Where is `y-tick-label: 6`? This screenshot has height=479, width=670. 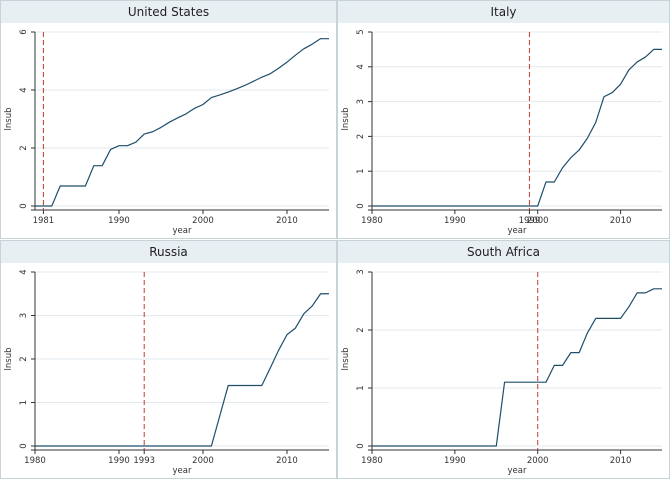 y-tick-label: 6 is located at coordinates (24, 31).